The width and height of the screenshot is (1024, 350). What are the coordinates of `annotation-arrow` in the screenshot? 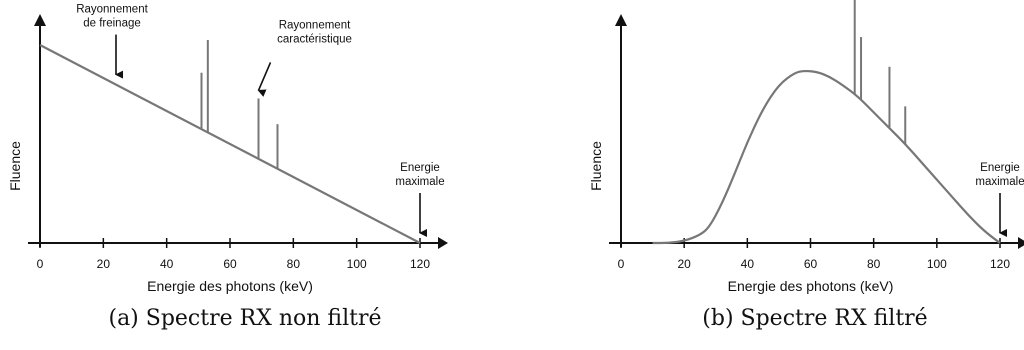 It's located at (264, 79).